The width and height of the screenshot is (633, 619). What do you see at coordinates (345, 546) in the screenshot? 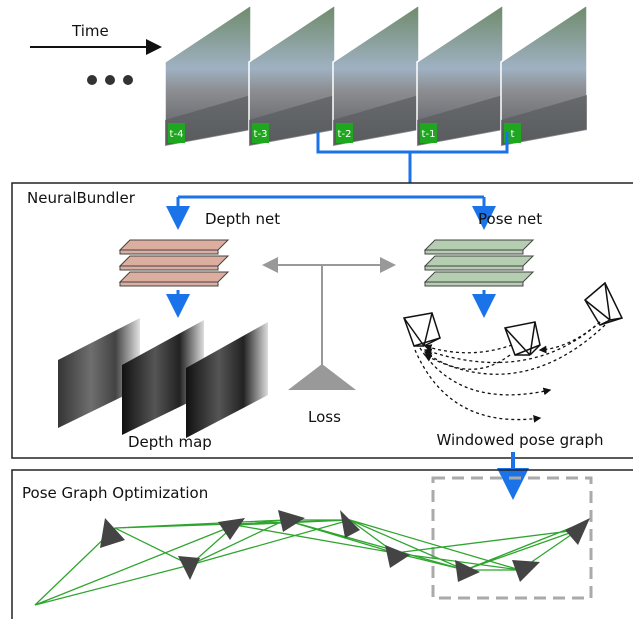
I see `graph-poses` at bounding box center [345, 546].